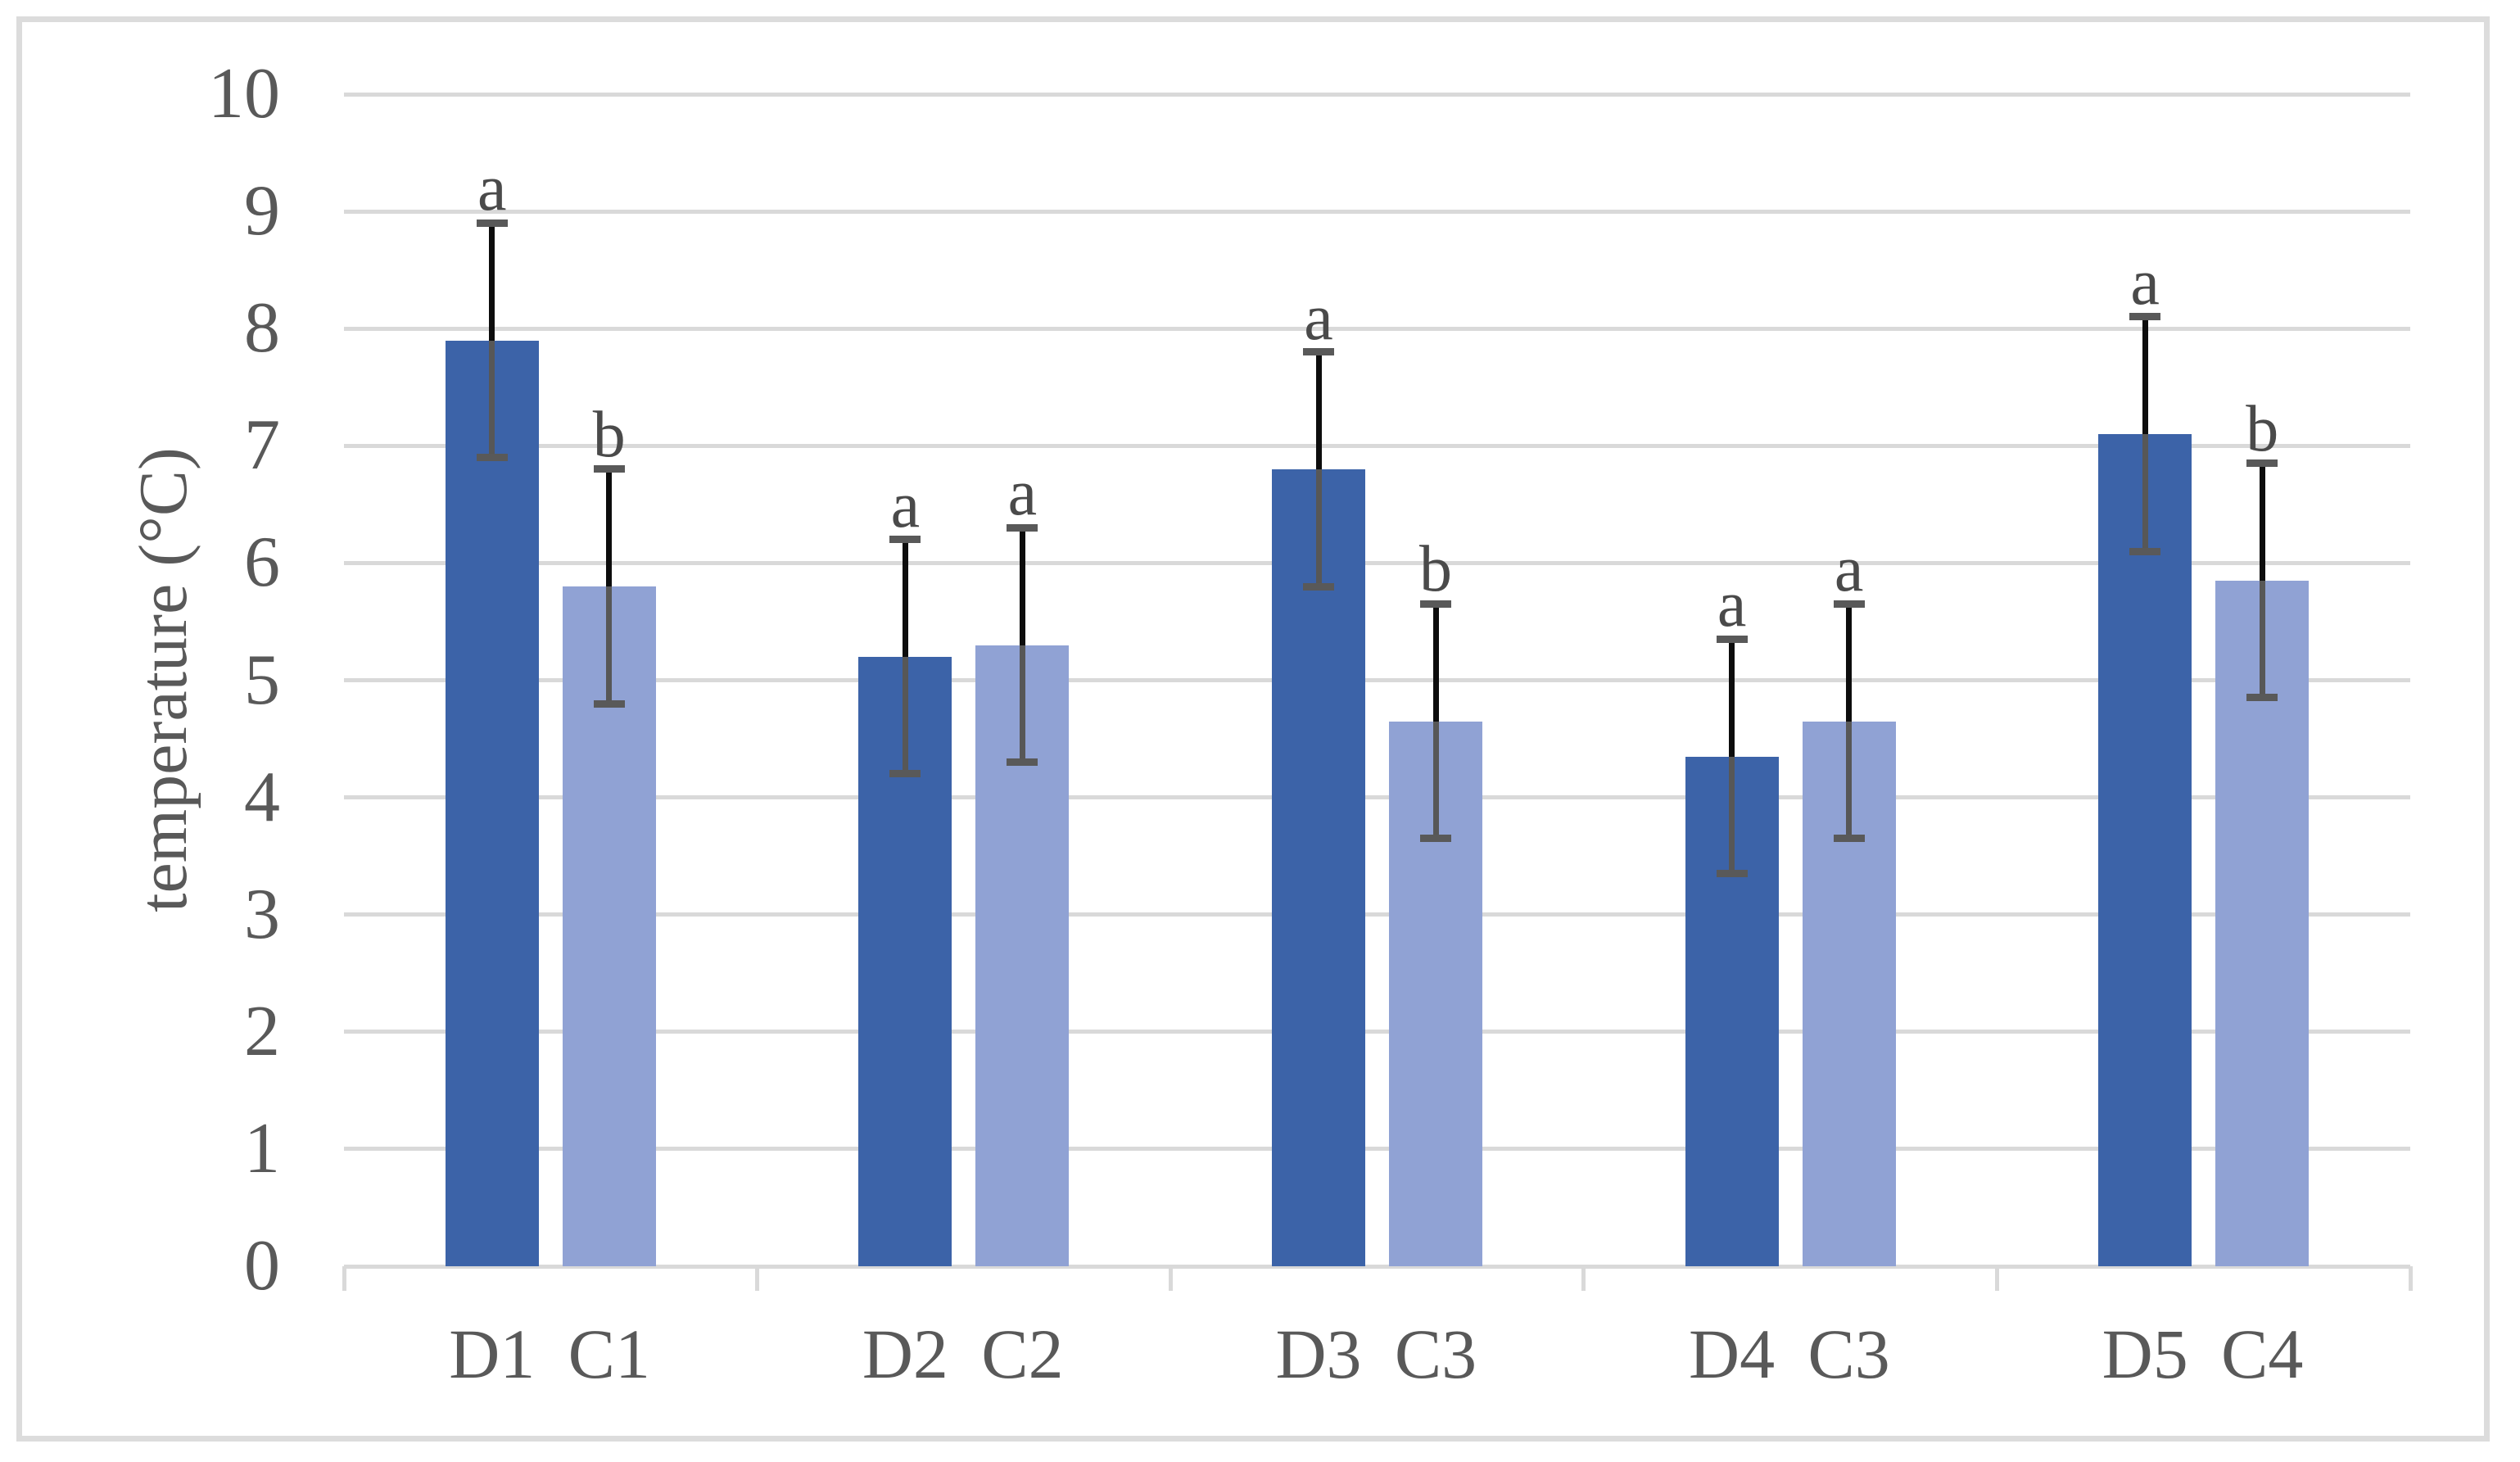 Image resolution: width=2520 pixels, height=1462 pixels. I want to click on significance-letter-C2: a, so click(1023, 493).